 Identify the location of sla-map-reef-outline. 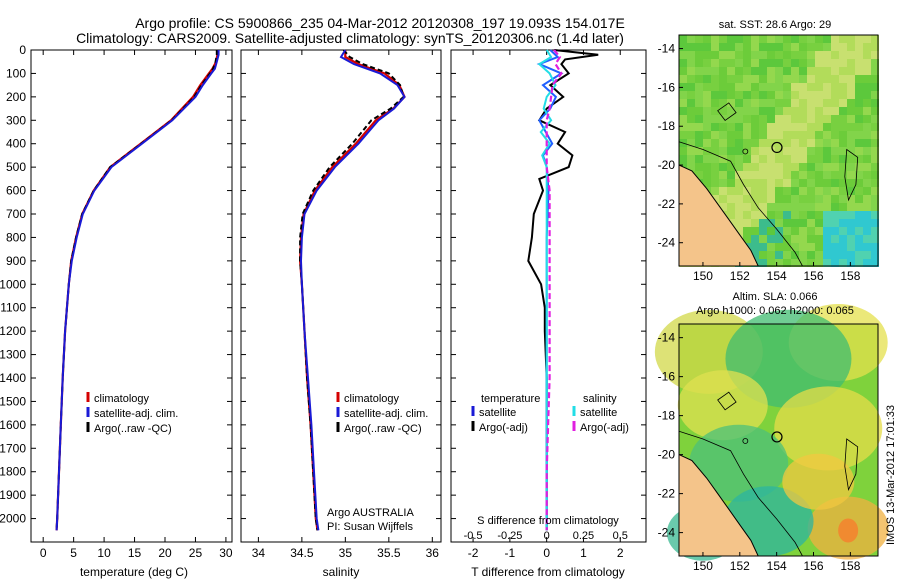
(851, 465).